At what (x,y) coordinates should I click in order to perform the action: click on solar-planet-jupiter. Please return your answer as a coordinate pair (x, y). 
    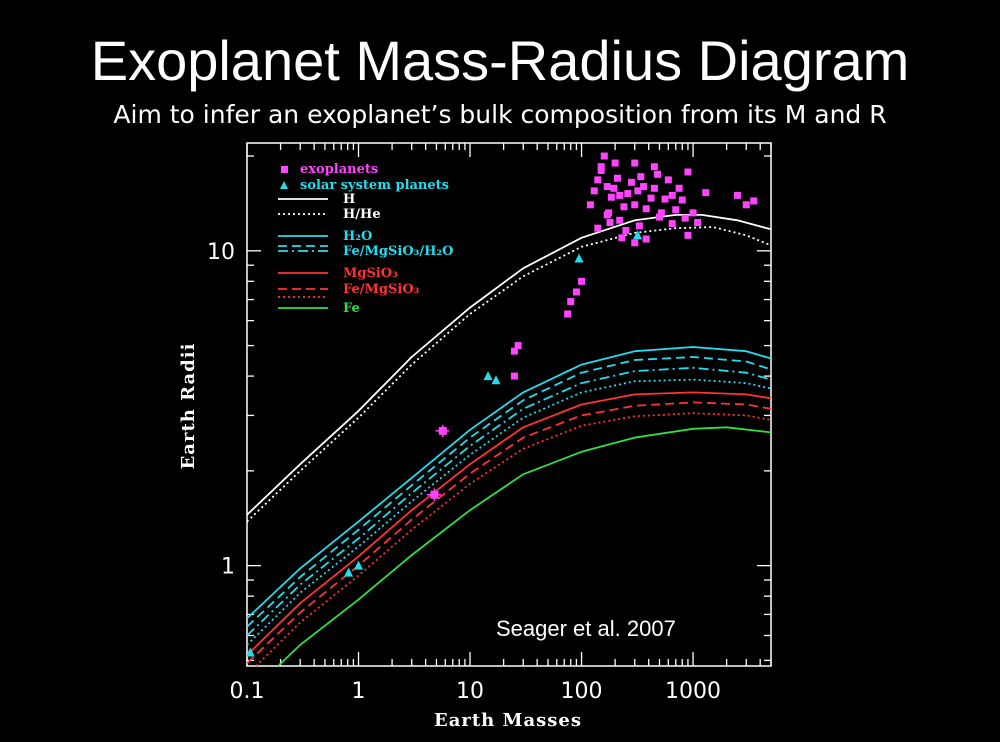
    Looking at the image, I should click on (638, 235).